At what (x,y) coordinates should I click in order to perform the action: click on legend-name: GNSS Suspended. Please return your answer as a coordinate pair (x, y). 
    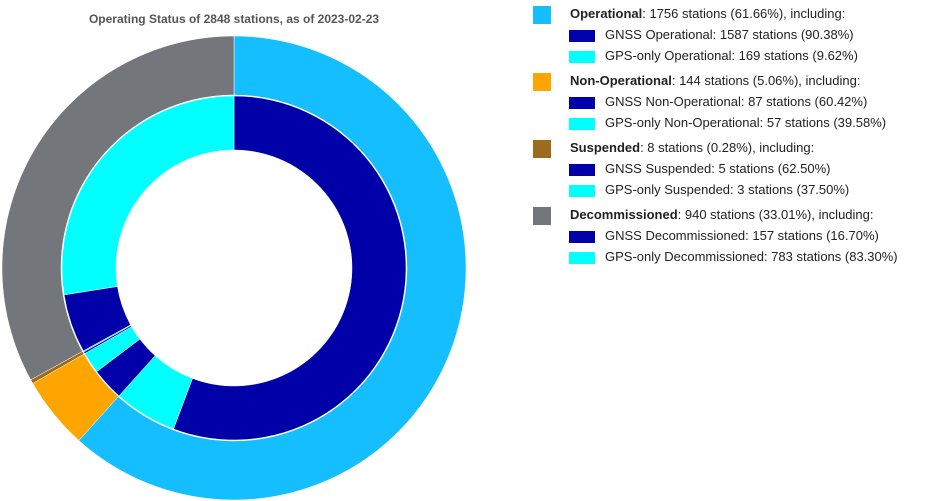
    Looking at the image, I should click on (658, 168).